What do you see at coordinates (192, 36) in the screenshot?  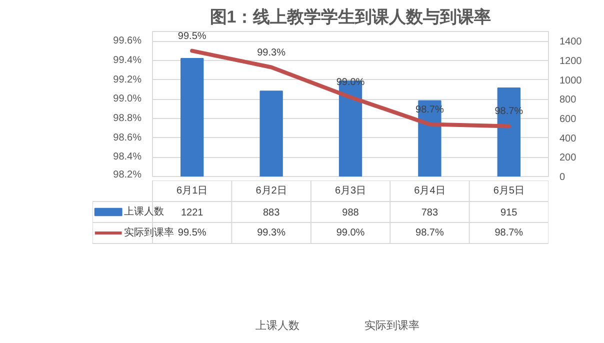 I see `text: 99.5%` at bounding box center [192, 36].